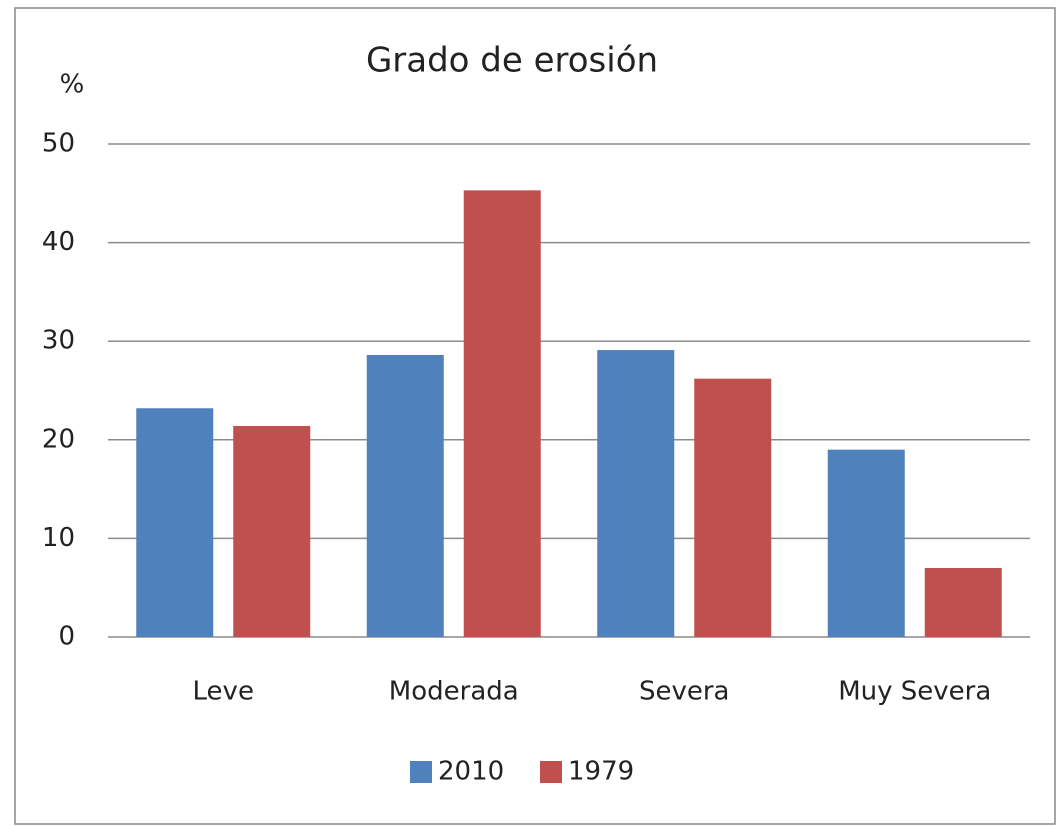 This screenshot has height=827, width=1057. I want to click on y-tick-label: 40, so click(58, 242).